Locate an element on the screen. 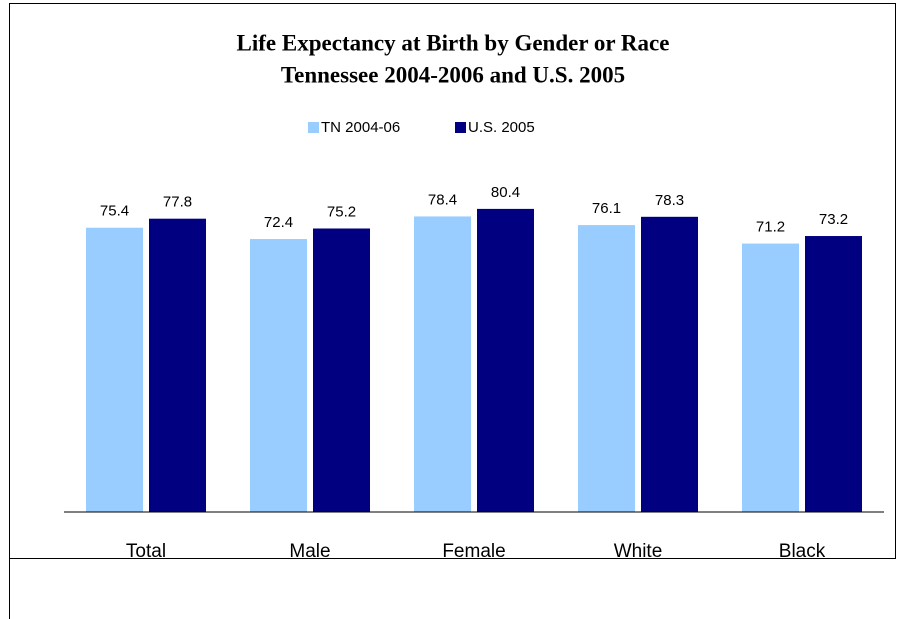 This screenshot has height=619, width=906. data-label: 75.2 is located at coordinates (341, 211).